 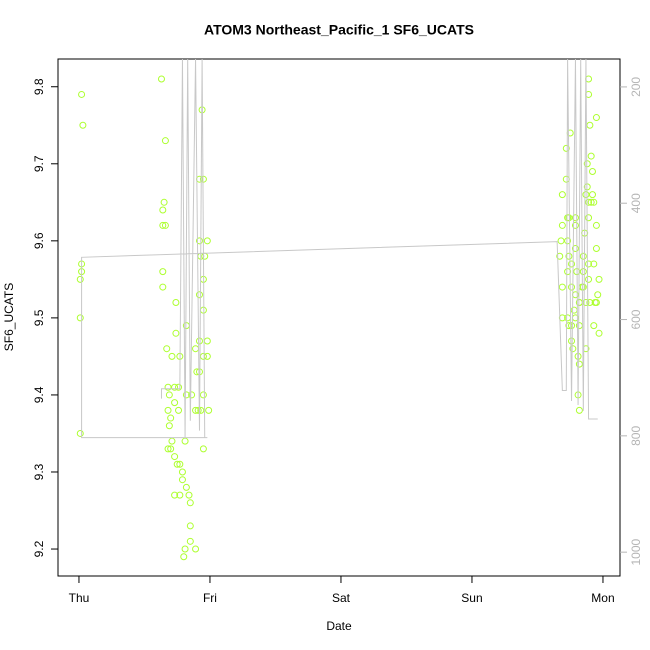 I want to click on y-axis-title: SF6_UCATS, so click(x=9, y=317).